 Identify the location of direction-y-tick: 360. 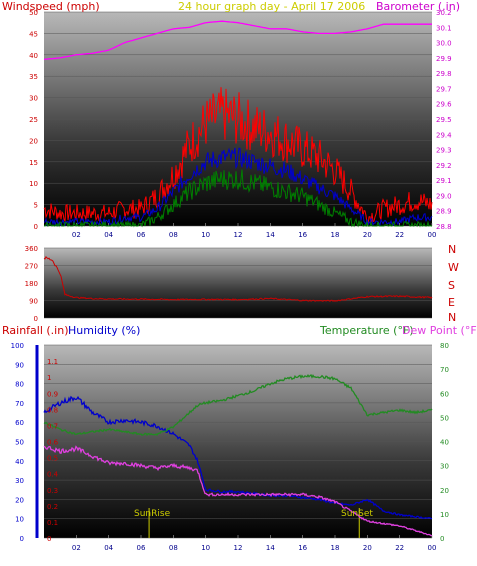
(31, 249).